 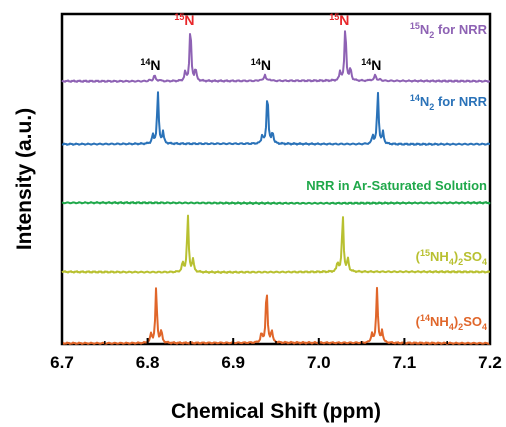 What do you see at coordinates (261, 65) in the screenshot?
I see `isotope-annotation-2: 14N` at bounding box center [261, 65].